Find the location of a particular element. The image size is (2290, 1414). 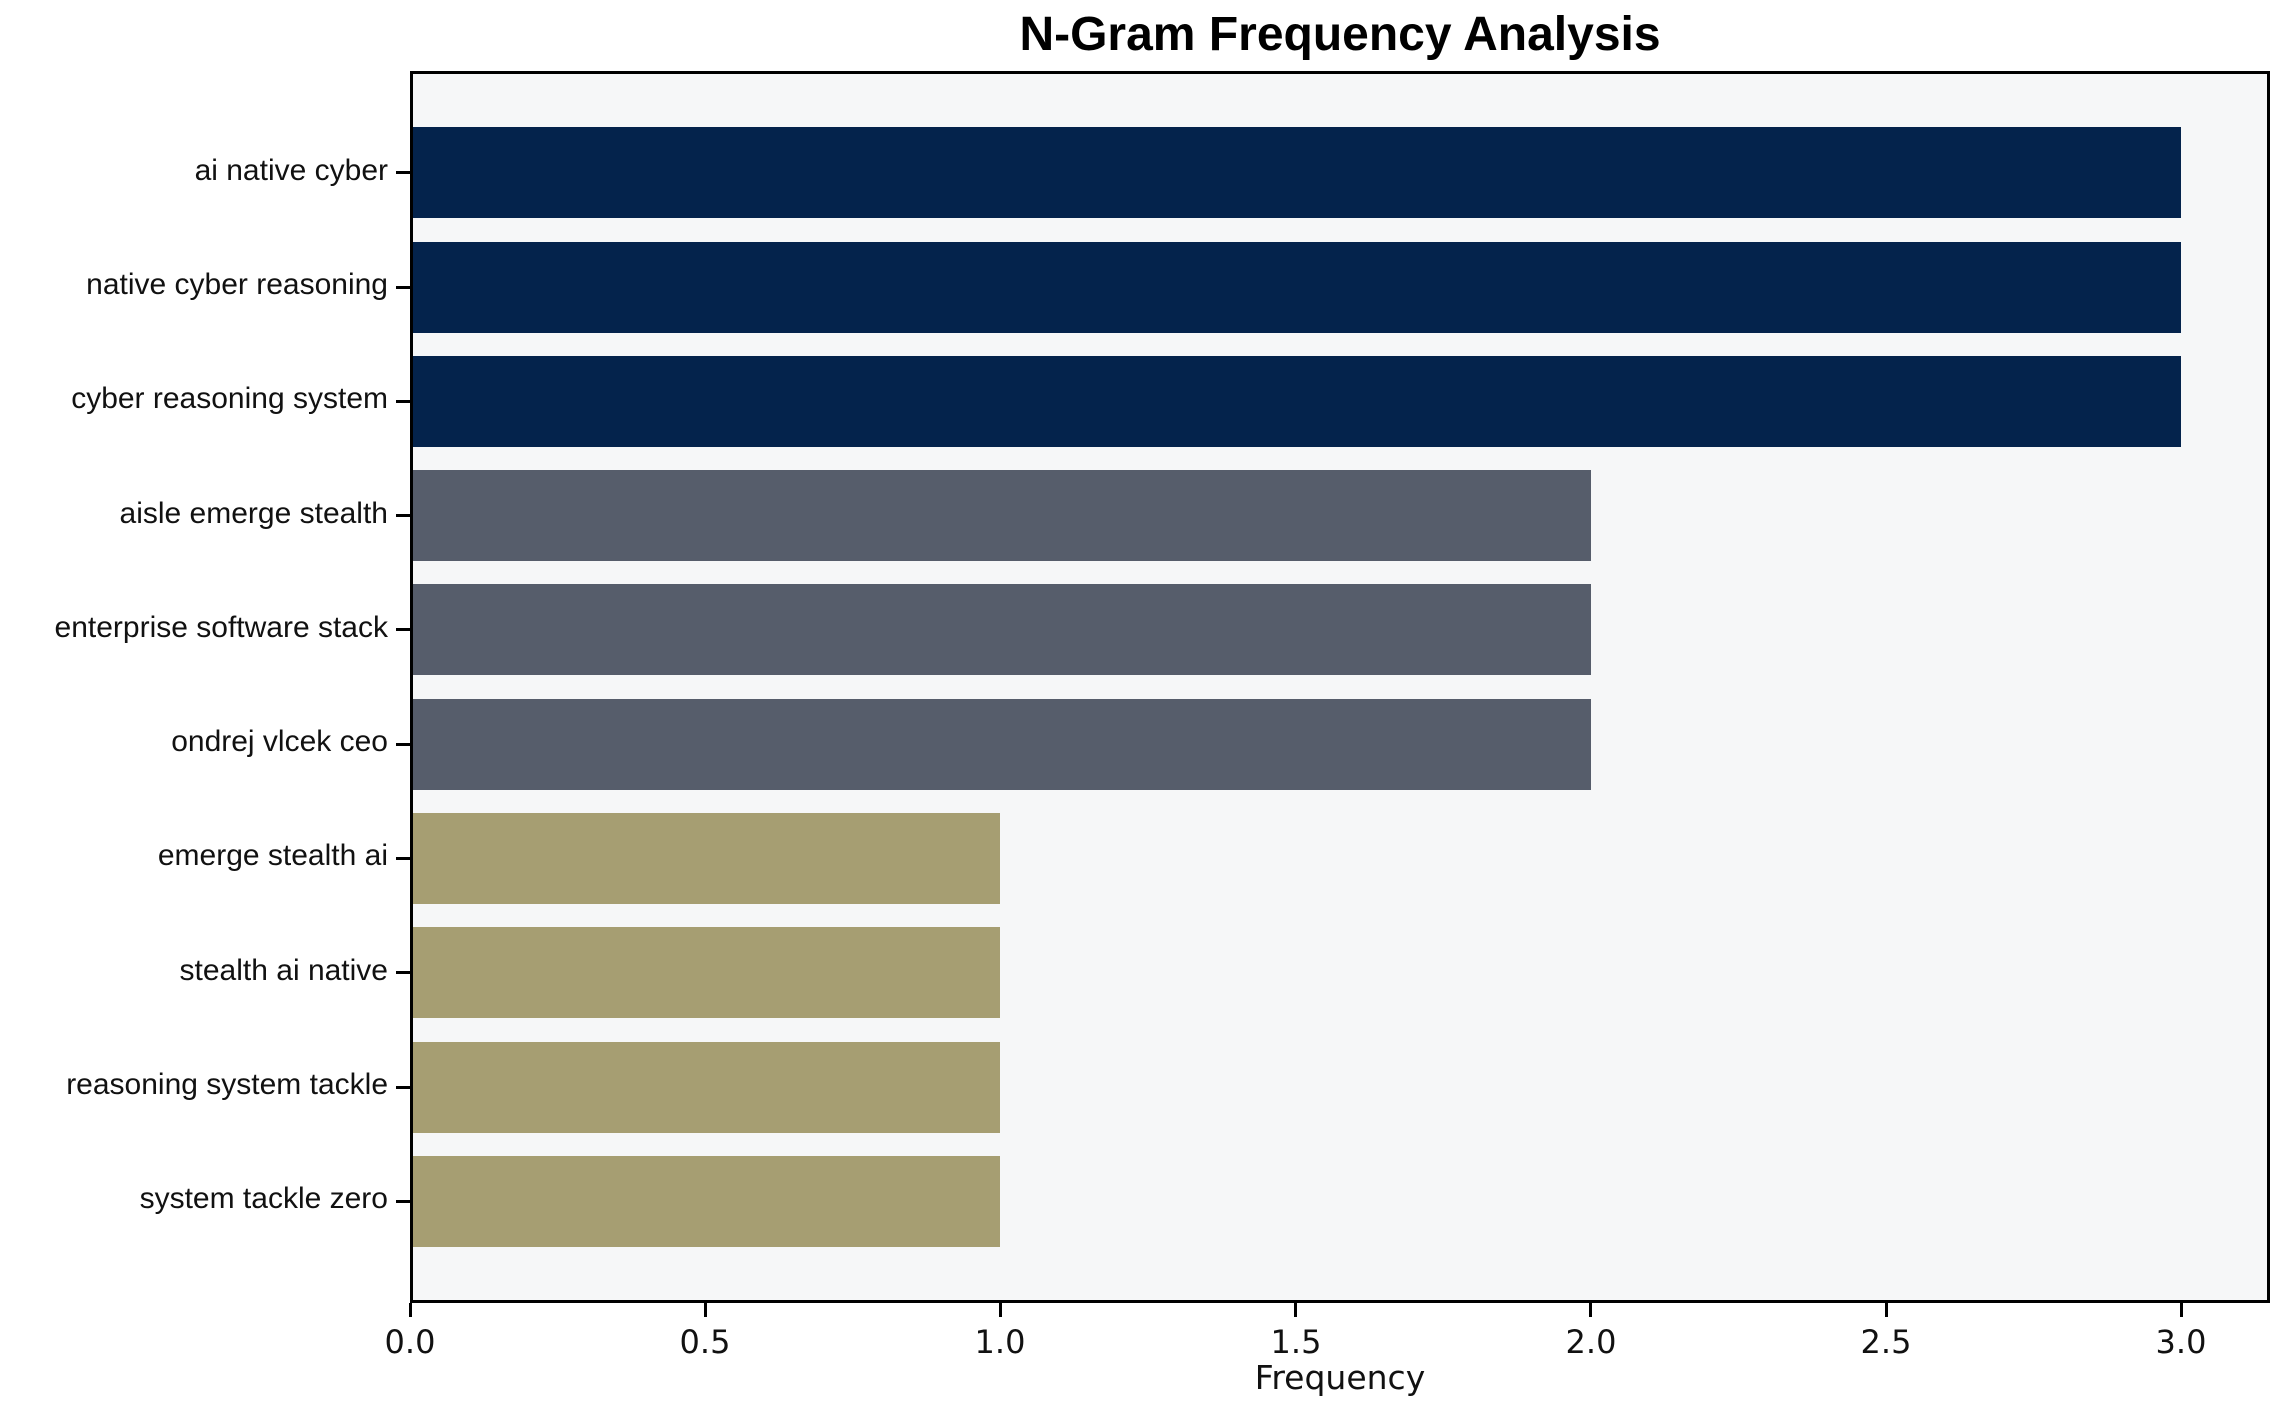

y-tick-label: system tackle zero is located at coordinates (263, 1198).